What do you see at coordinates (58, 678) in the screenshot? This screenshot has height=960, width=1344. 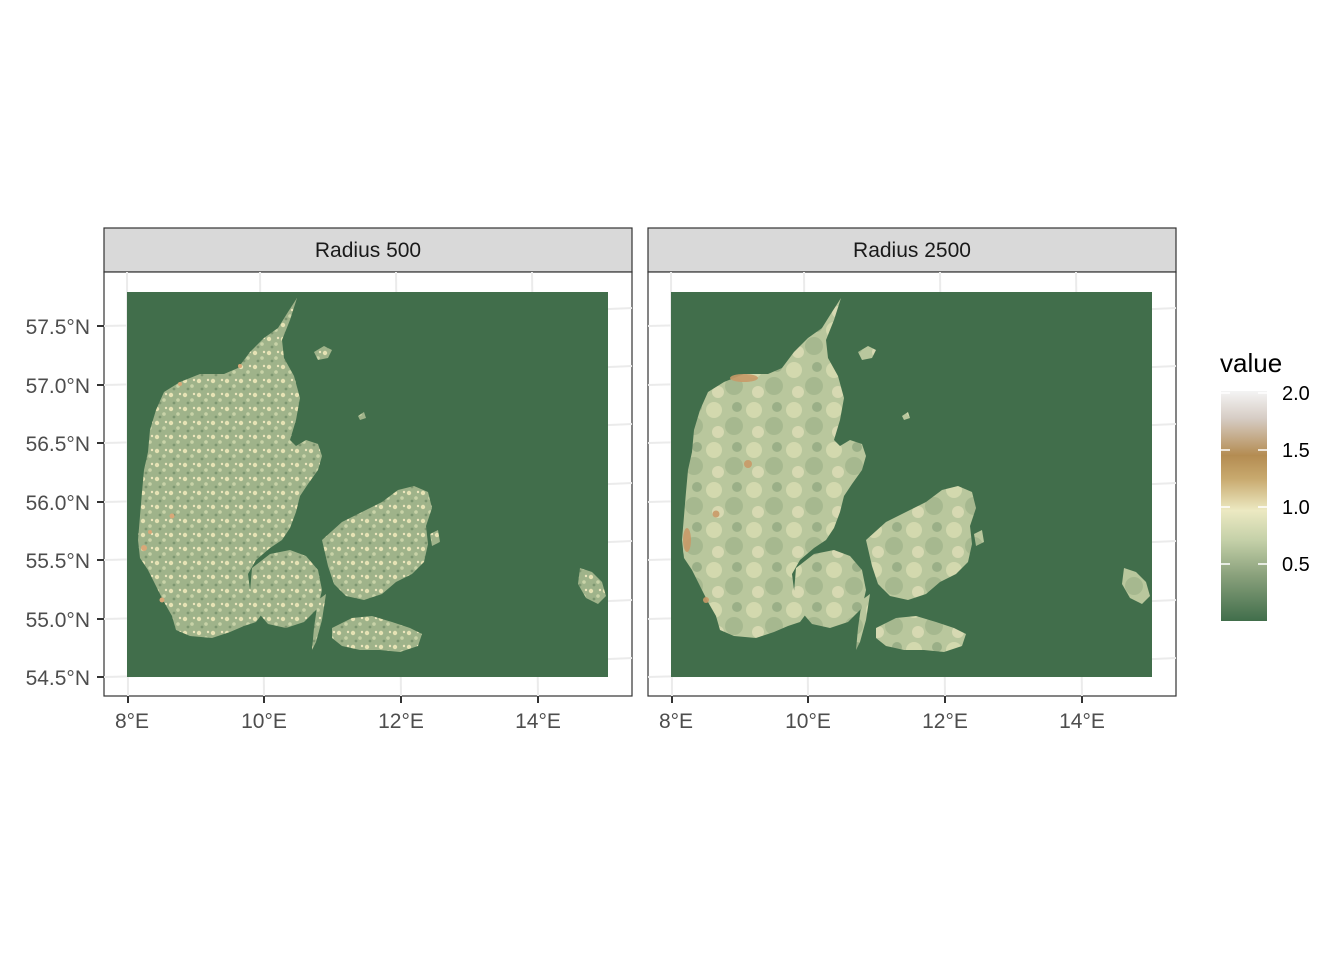 I see `y-tick-label: 54.5°N` at bounding box center [58, 678].